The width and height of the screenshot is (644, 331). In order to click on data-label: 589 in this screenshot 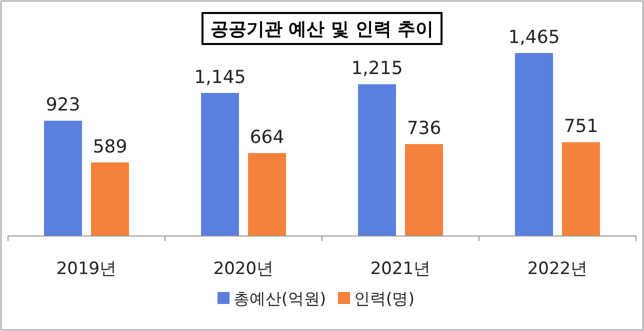, I will do `click(110, 147)`.